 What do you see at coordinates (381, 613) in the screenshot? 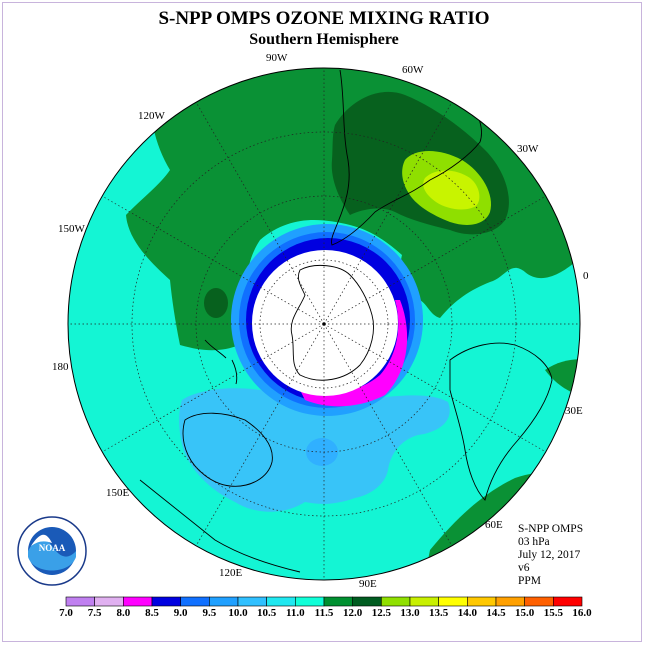
I see `colorbar-label: 12.5` at bounding box center [381, 613].